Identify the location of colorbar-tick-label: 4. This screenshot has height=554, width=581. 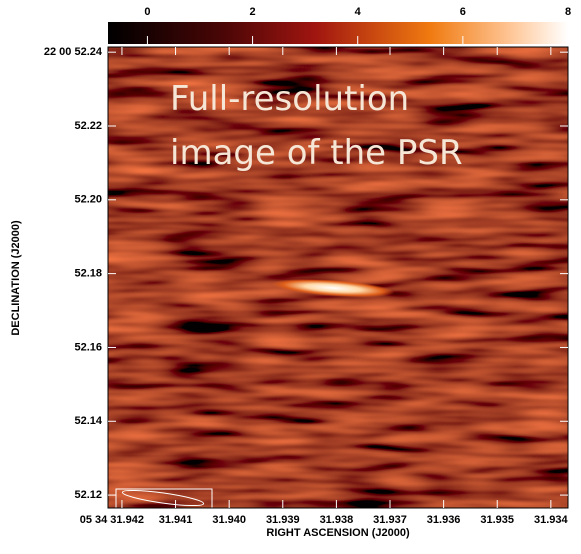
(358, 12).